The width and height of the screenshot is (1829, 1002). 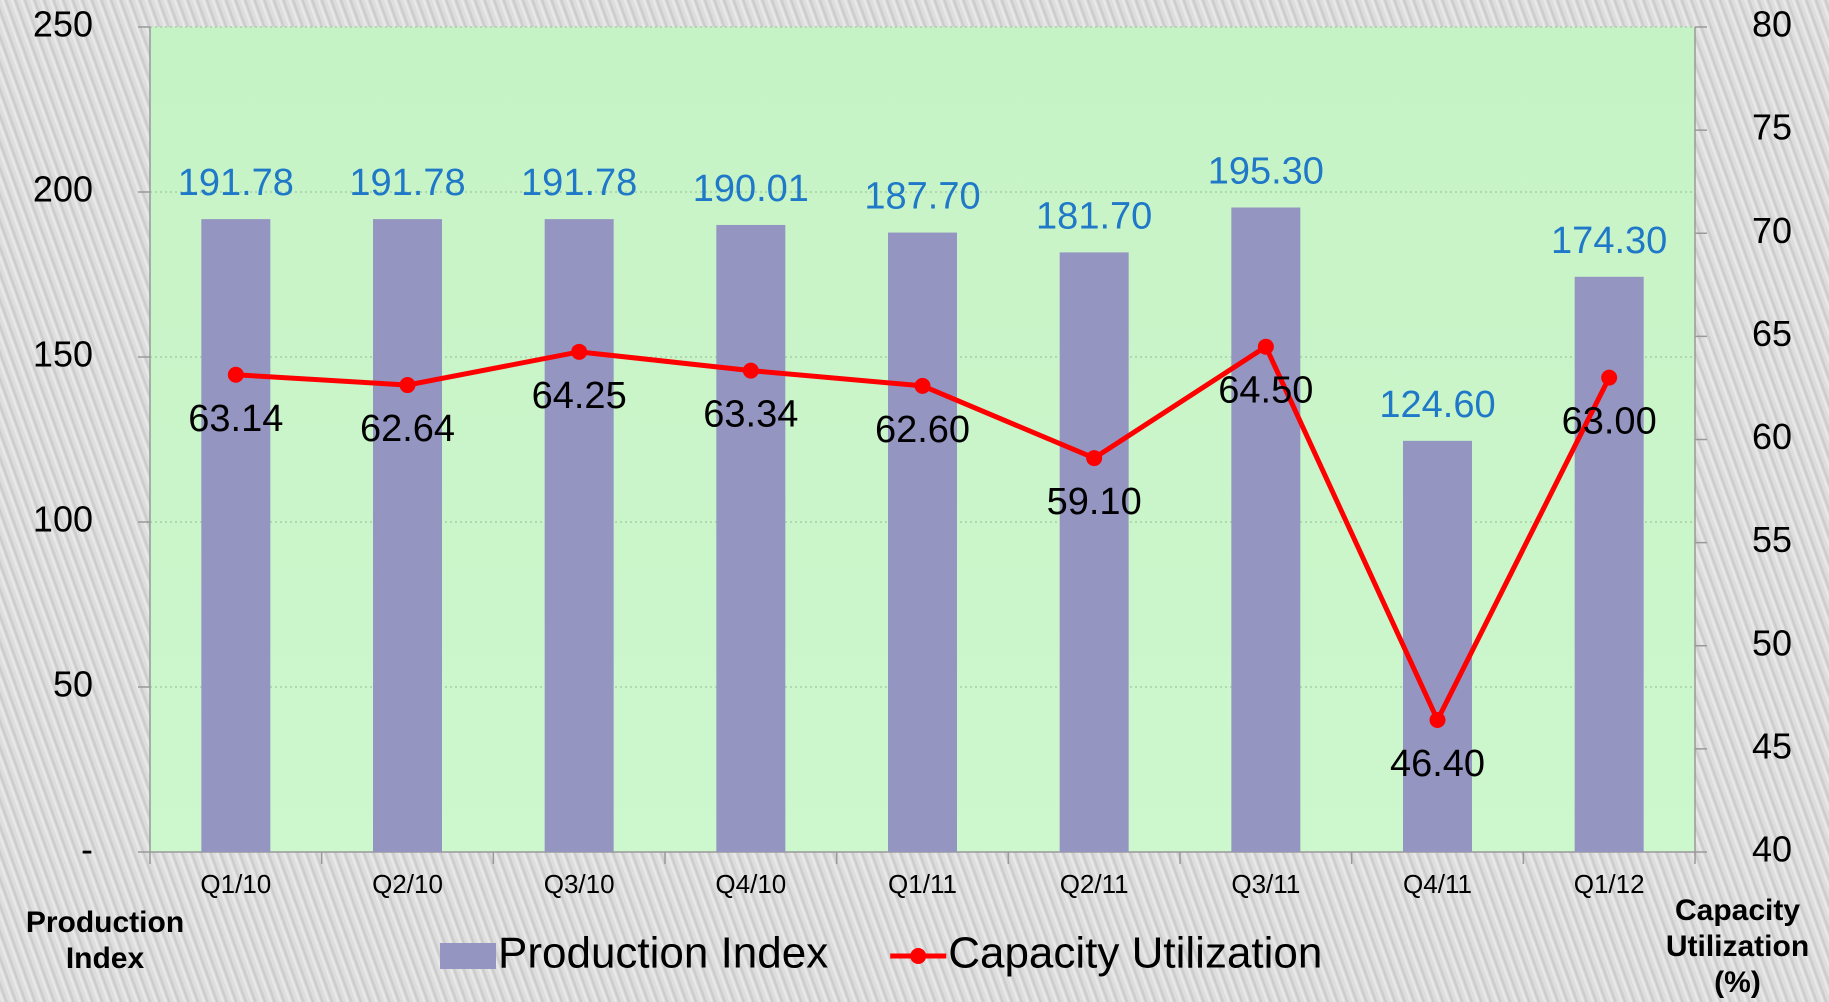 I want to click on x-tick-label: Q3/11, so click(x=1265, y=884).